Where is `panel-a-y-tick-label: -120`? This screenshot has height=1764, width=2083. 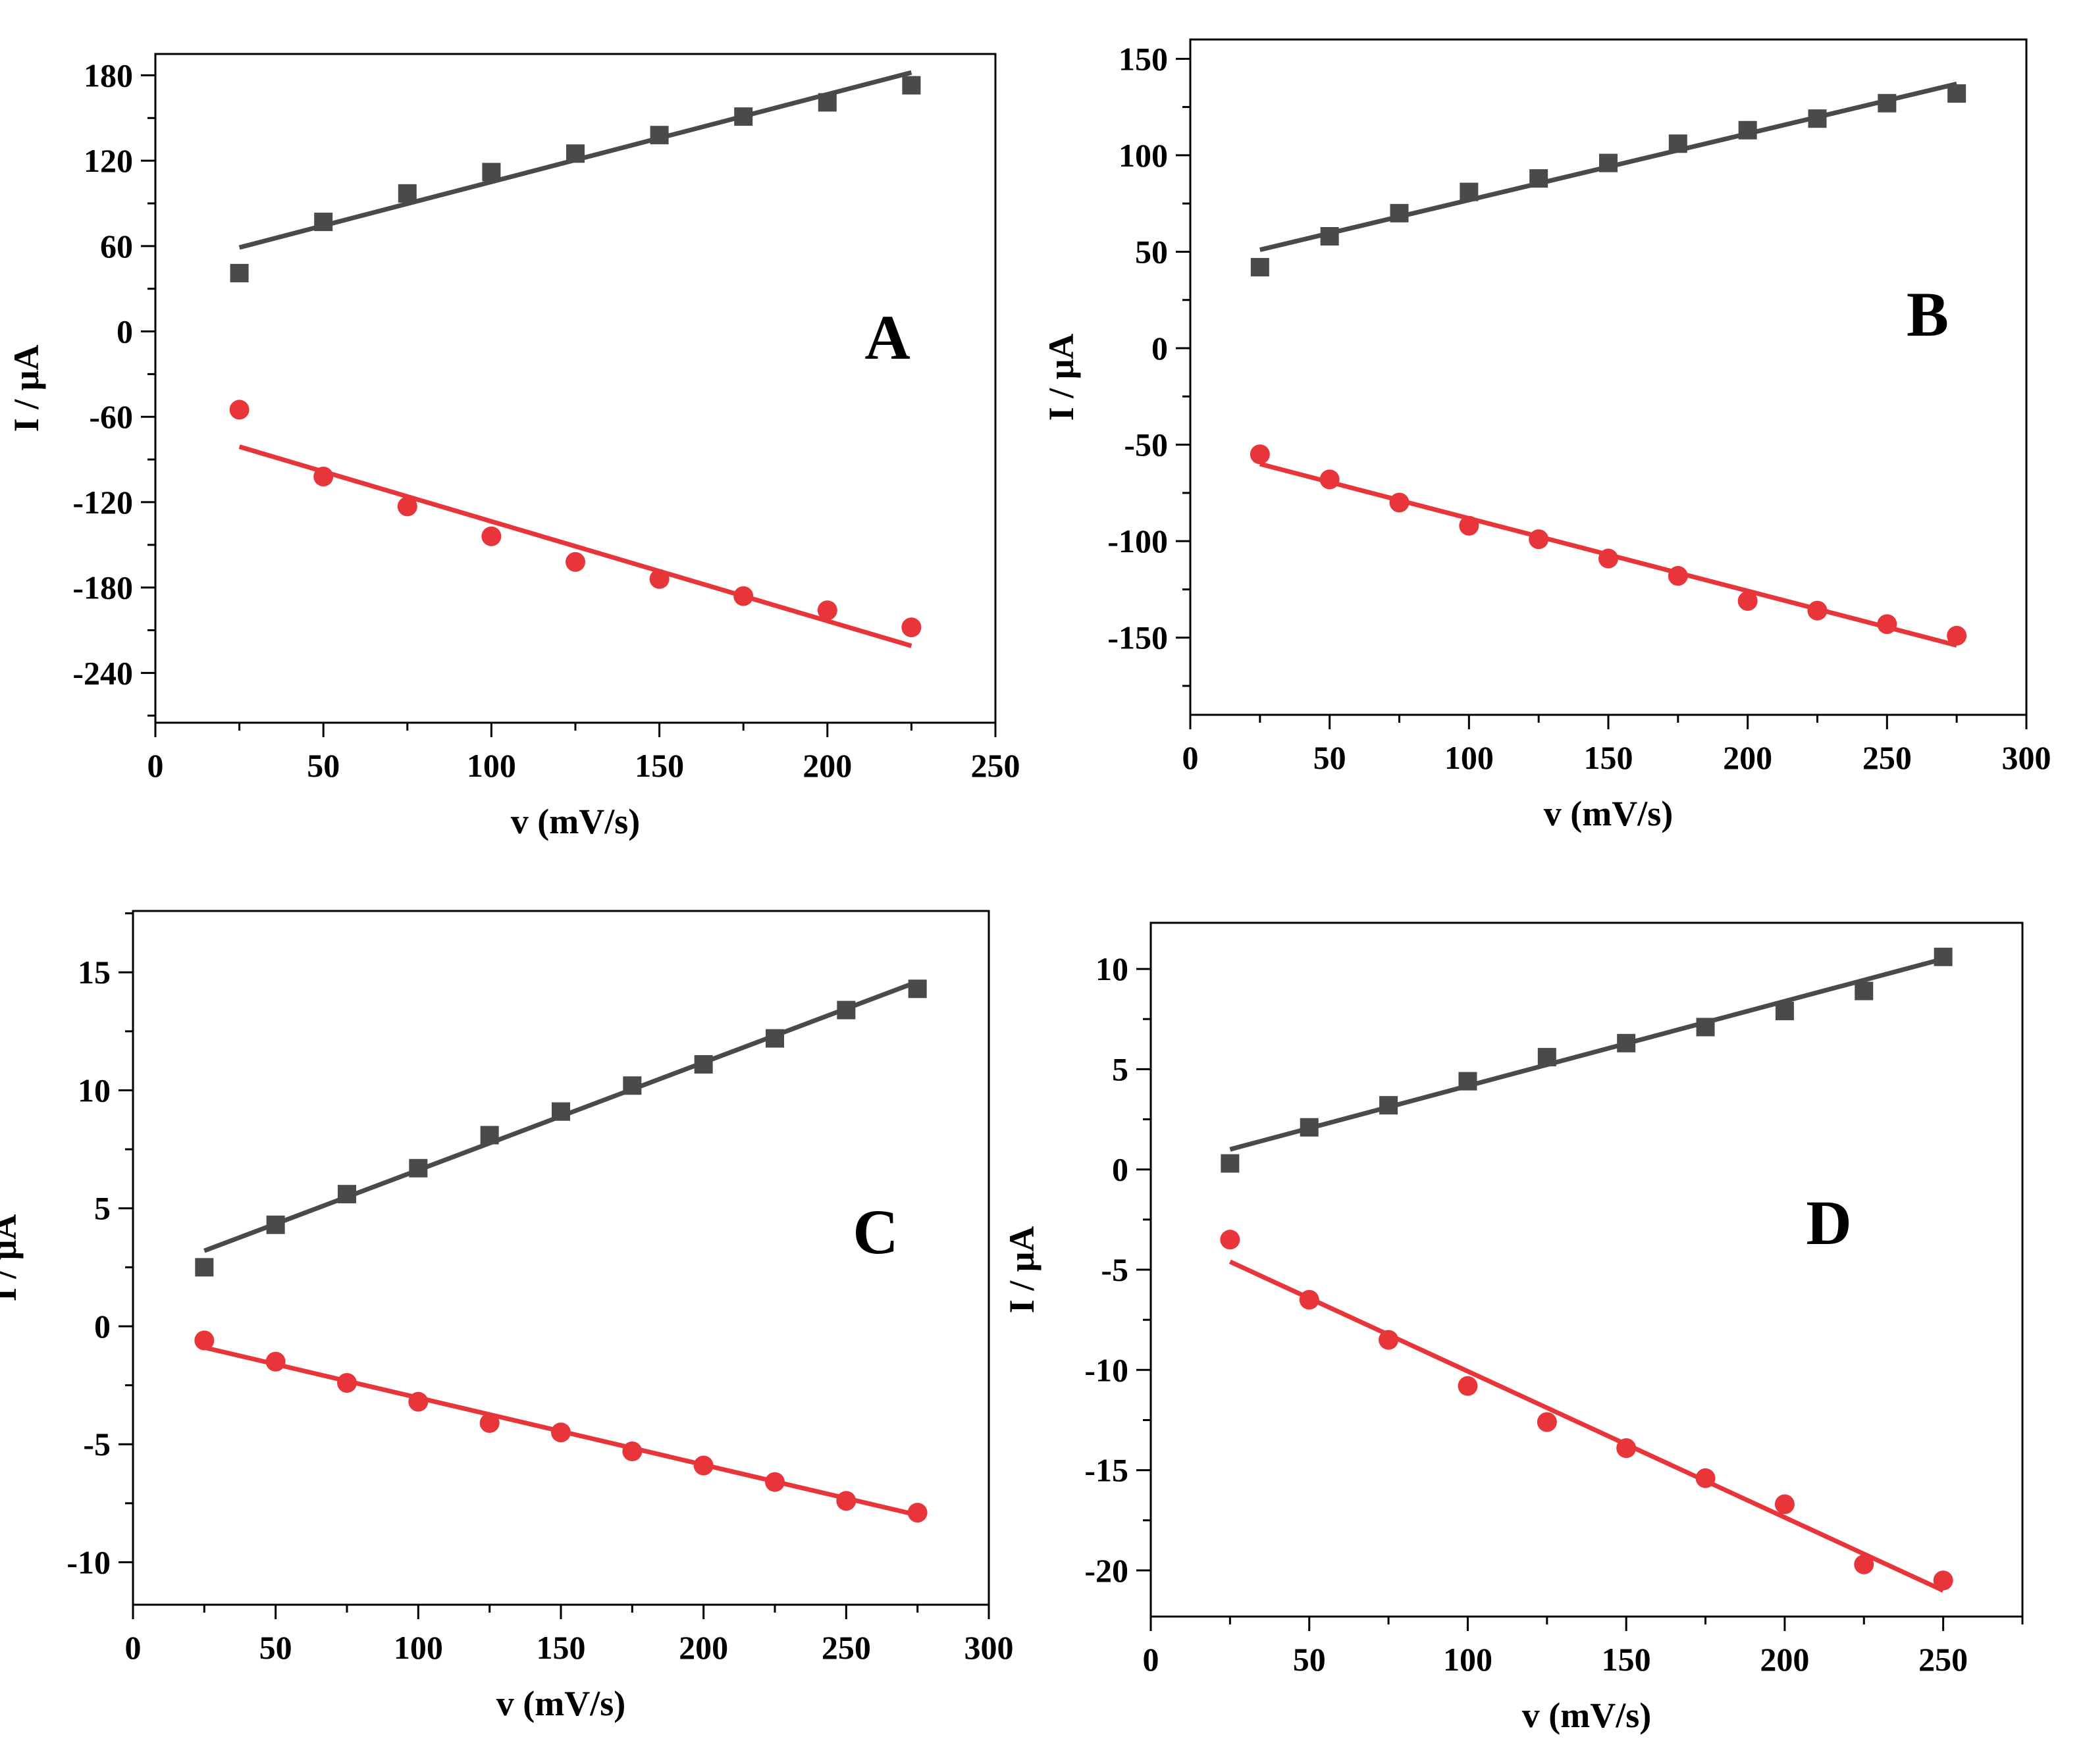
panel-a-y-tick-label: -120 is located at coordinates (102, 502).